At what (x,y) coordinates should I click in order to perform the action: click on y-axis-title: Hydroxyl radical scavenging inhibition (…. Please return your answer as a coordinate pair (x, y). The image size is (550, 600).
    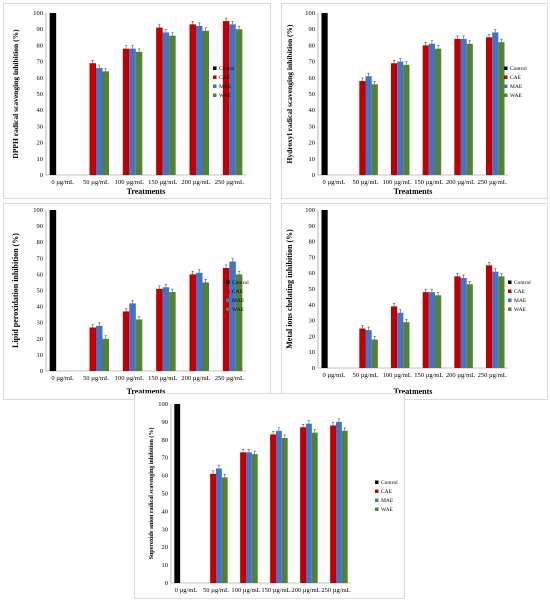
    Looking at the image, I should click on (289, 94).